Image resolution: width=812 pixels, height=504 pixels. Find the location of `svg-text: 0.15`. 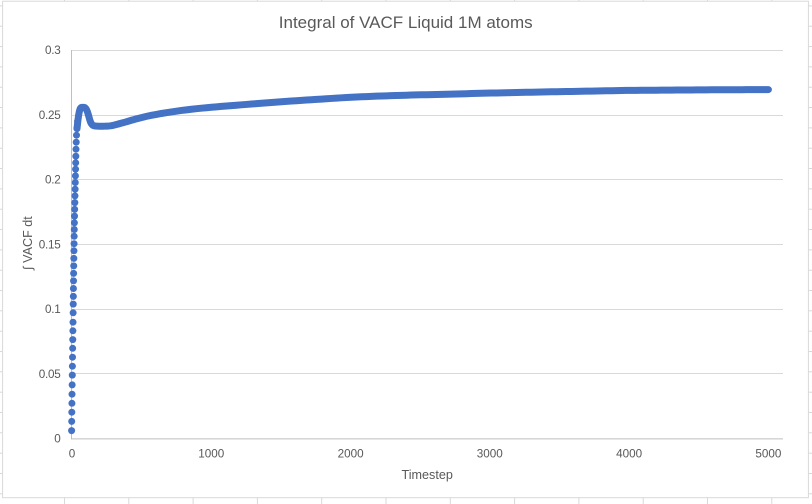

svg-text: 0.15 is located at coordinates (50, 244).